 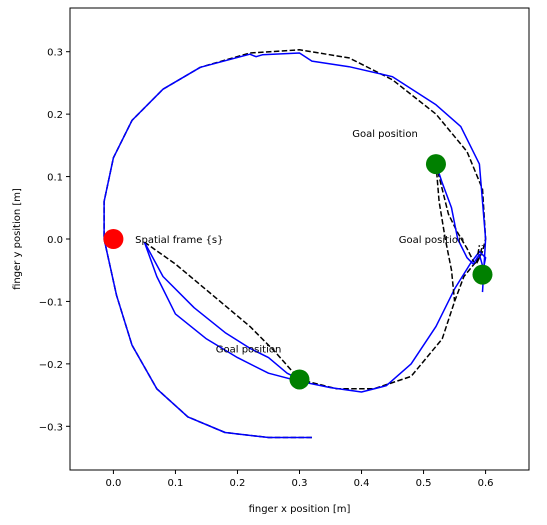 What do you see at coordinates (55, 178) in the screenshot?
I see `y-tick-label: 0.1` at bounding box center [55, 178].